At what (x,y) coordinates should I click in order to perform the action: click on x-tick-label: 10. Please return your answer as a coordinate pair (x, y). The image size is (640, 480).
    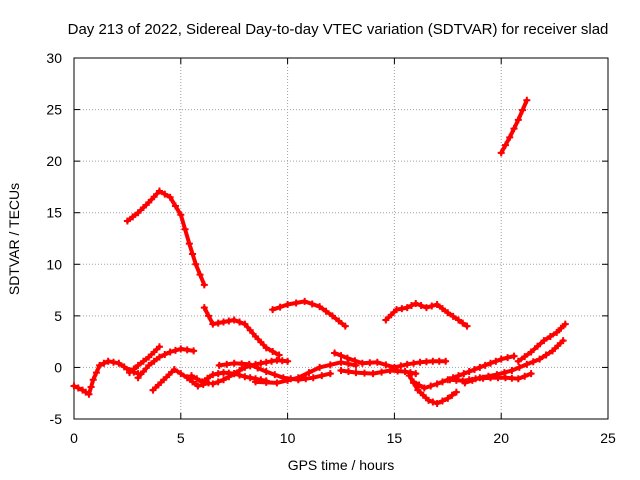
    Looking at the image, I should click on (288, 438).